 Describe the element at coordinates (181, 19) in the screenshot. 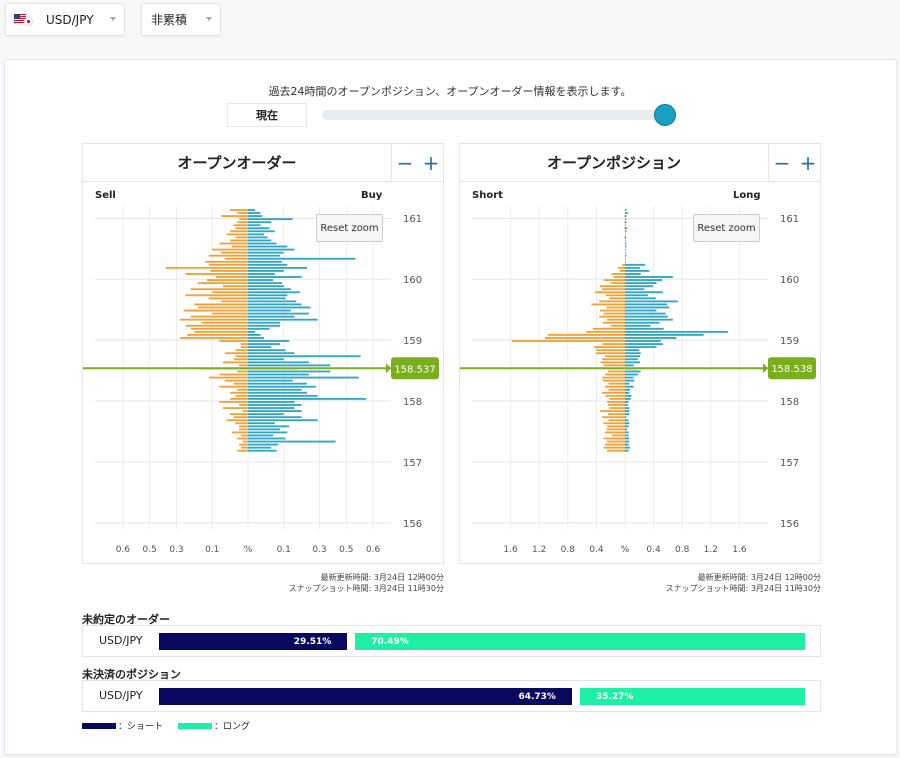

I see `accumulation-mode-select: 非累積` at that location.